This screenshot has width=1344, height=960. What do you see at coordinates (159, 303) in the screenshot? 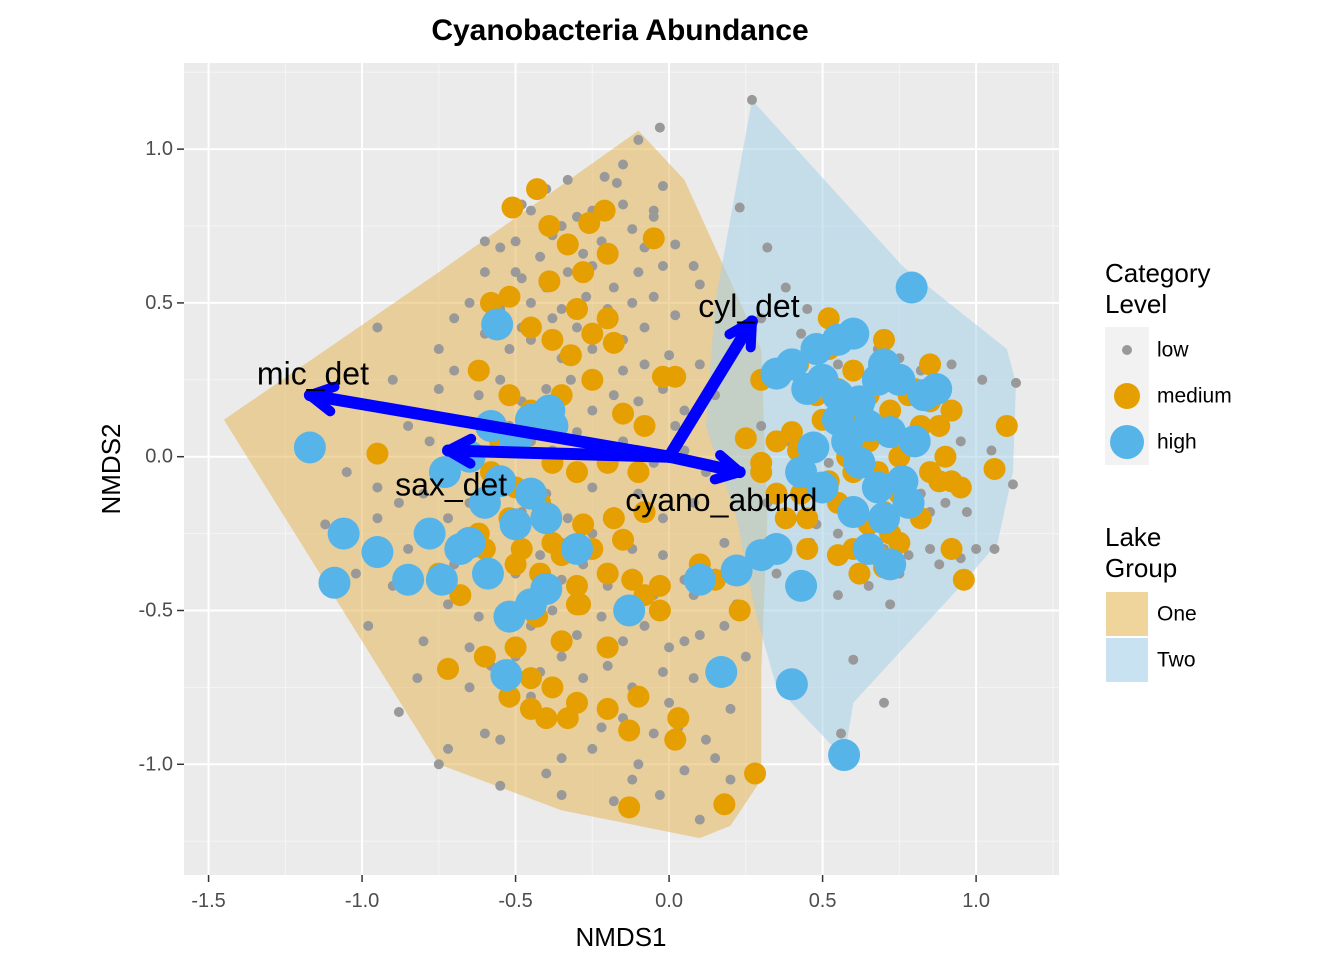
I see `y-tick-label: 0.5` at bounding box center [159, 303].